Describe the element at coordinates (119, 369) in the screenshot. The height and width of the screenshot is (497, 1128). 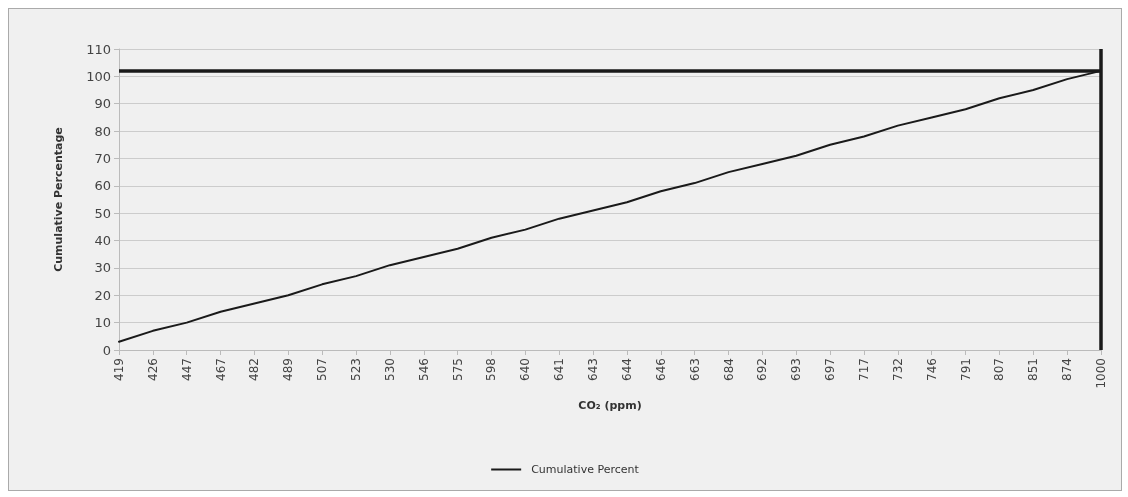
I see `x-tick-label: 419` at that location.